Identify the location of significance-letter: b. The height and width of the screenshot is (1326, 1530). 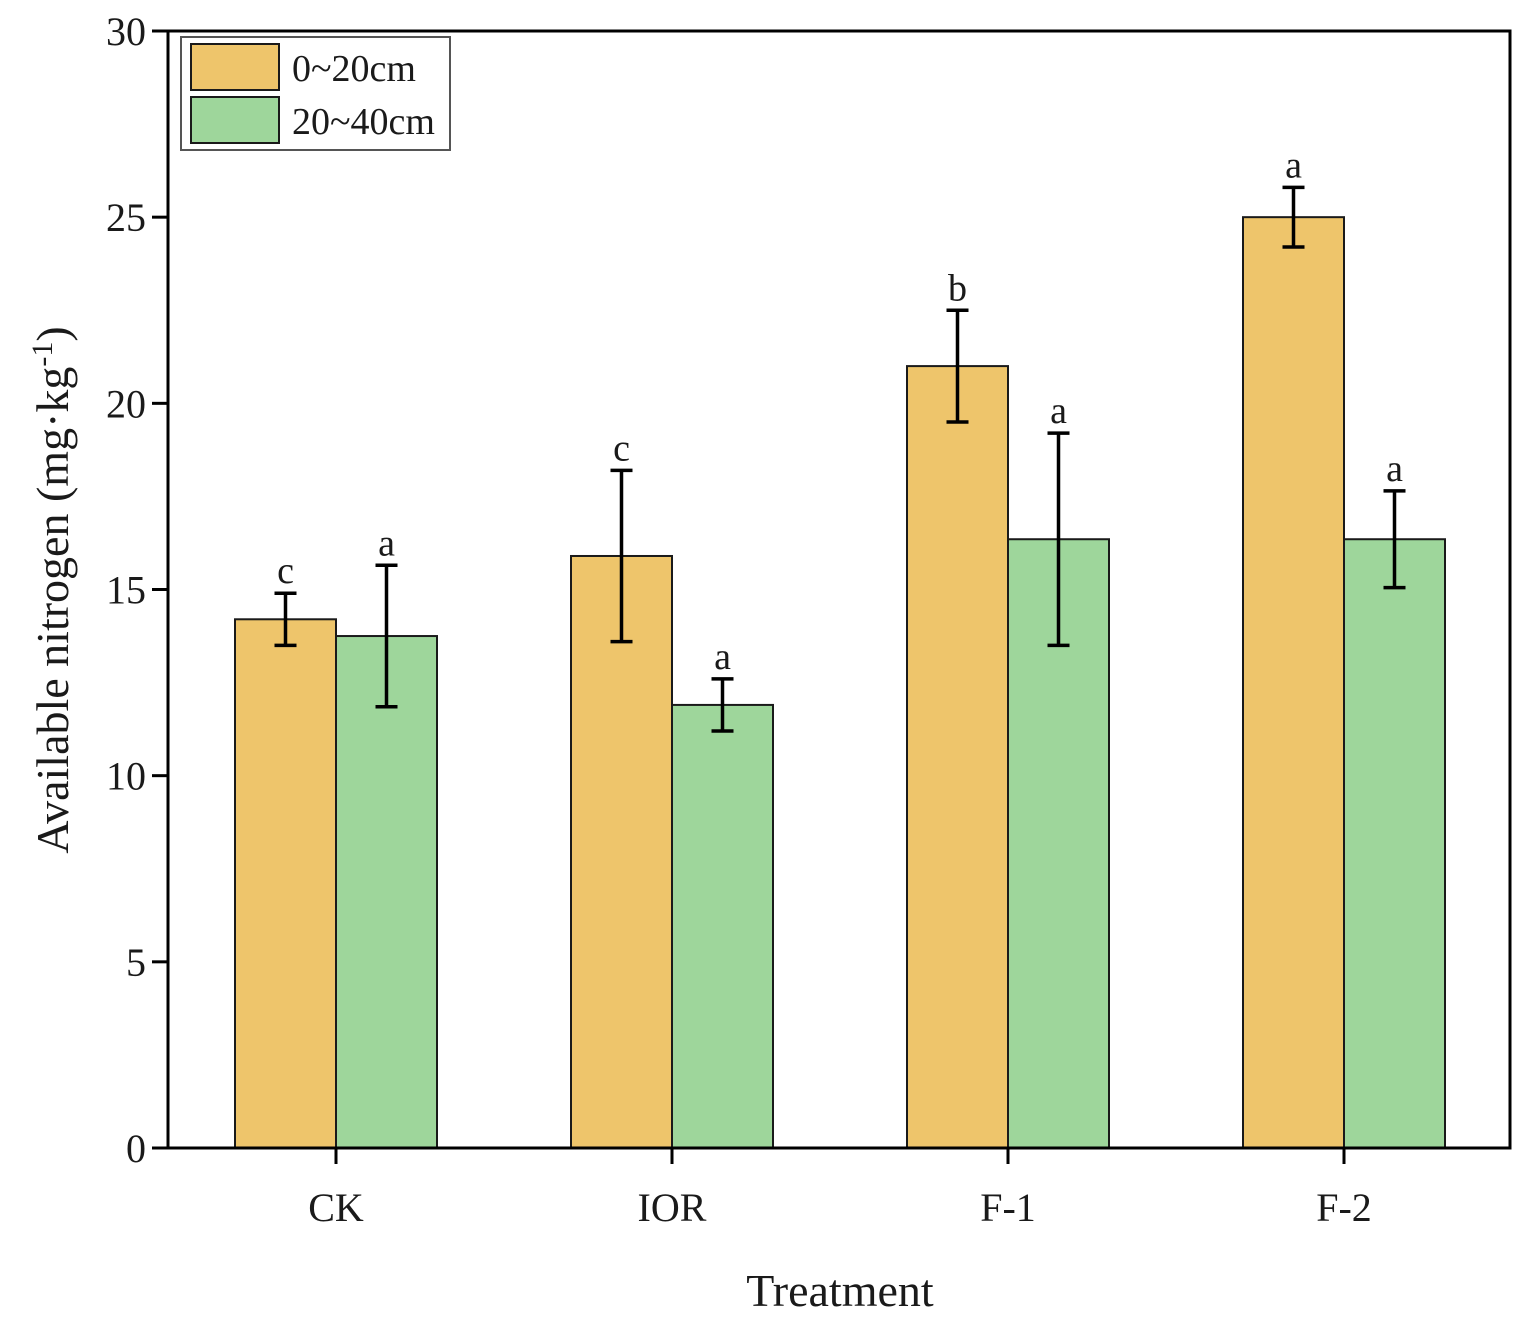
(957, 288).